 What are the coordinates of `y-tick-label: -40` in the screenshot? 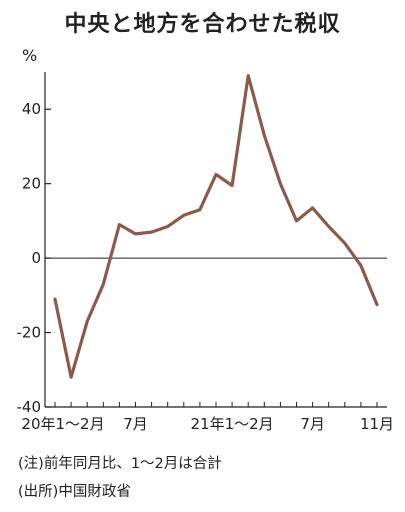 It's located at (29, 407).